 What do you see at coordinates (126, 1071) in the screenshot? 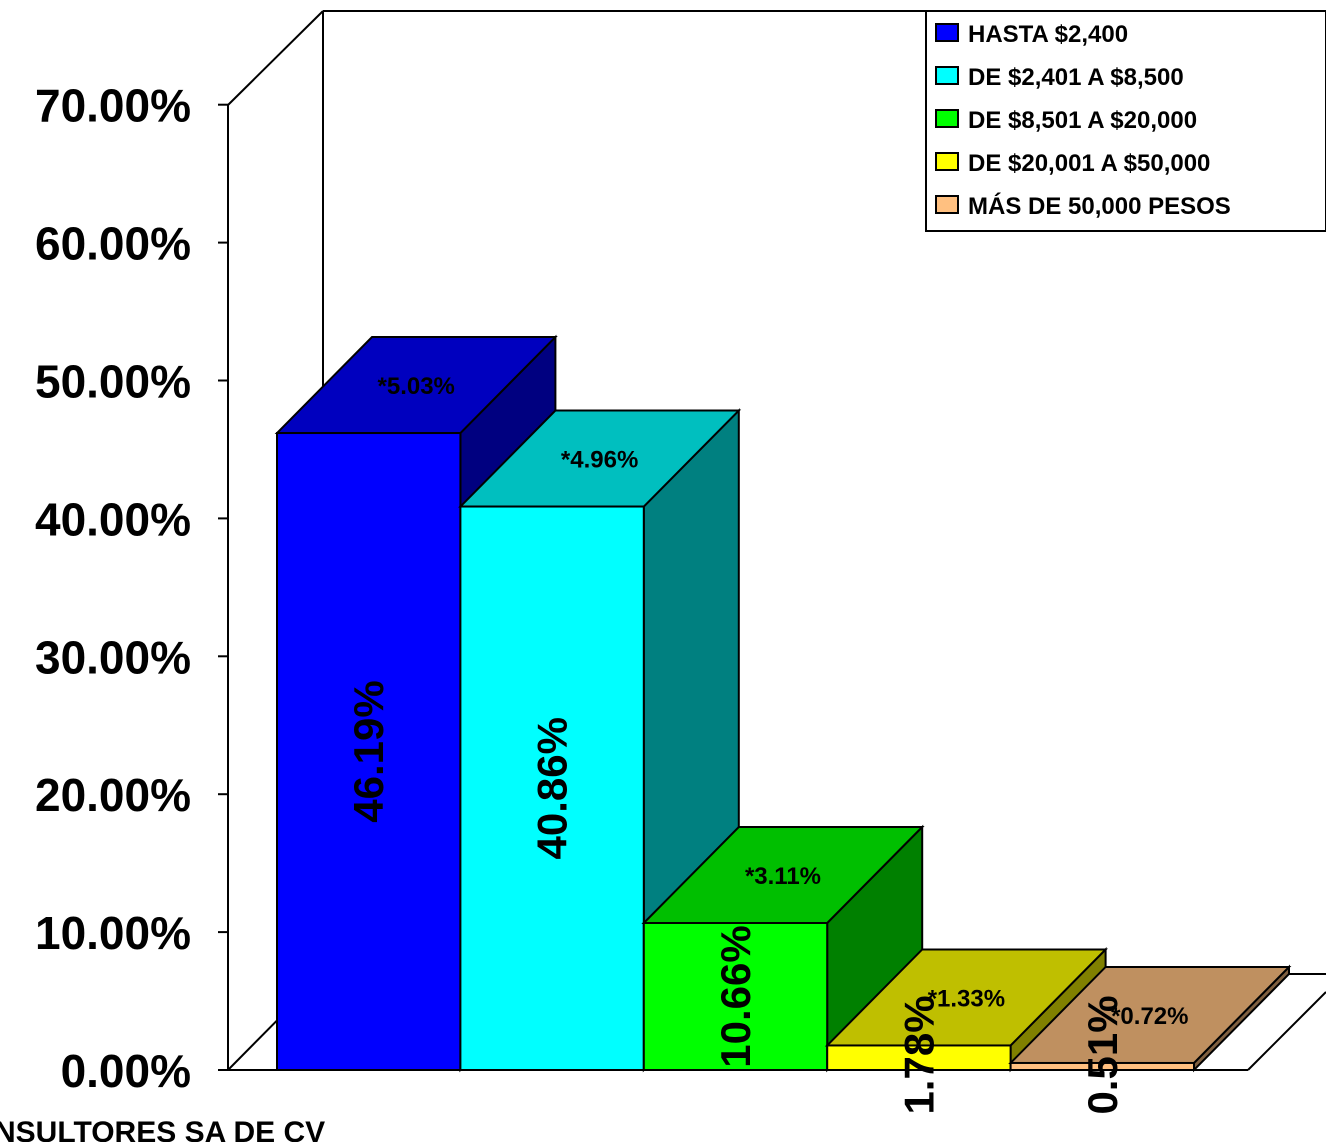
I see `y-tick-label: 0.00%` at bounding box center [126, 1071].